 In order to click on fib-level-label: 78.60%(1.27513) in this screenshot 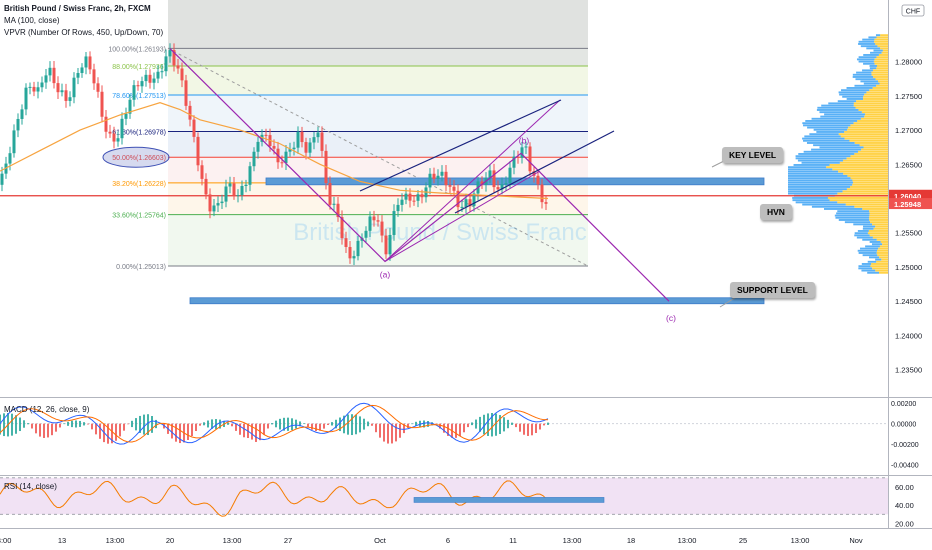, I will do `click(139, 96)`.